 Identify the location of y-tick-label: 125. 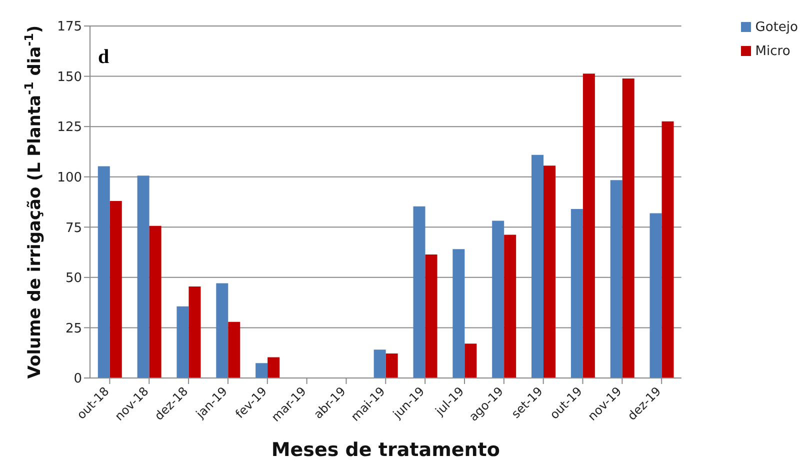
(69, 128).